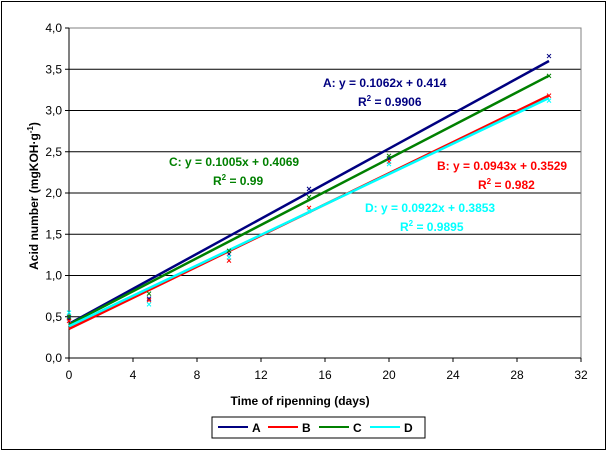 The height and width of the screenshot is (453, 609). Describe the element at coordinates (502, 175) in the screenshot. I see `equation-b: B: y = 0.0943x + 0.3529 R2 = 0.982` at that location.